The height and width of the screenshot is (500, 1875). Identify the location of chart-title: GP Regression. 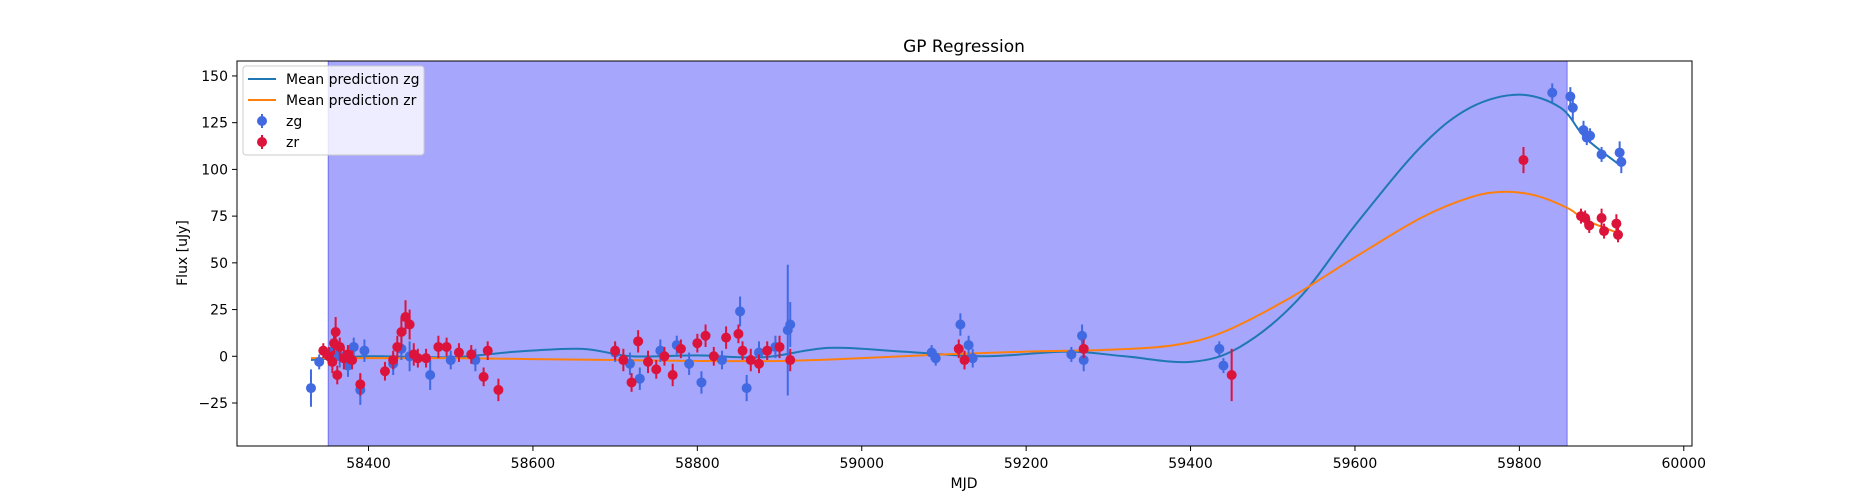
(964, 47).